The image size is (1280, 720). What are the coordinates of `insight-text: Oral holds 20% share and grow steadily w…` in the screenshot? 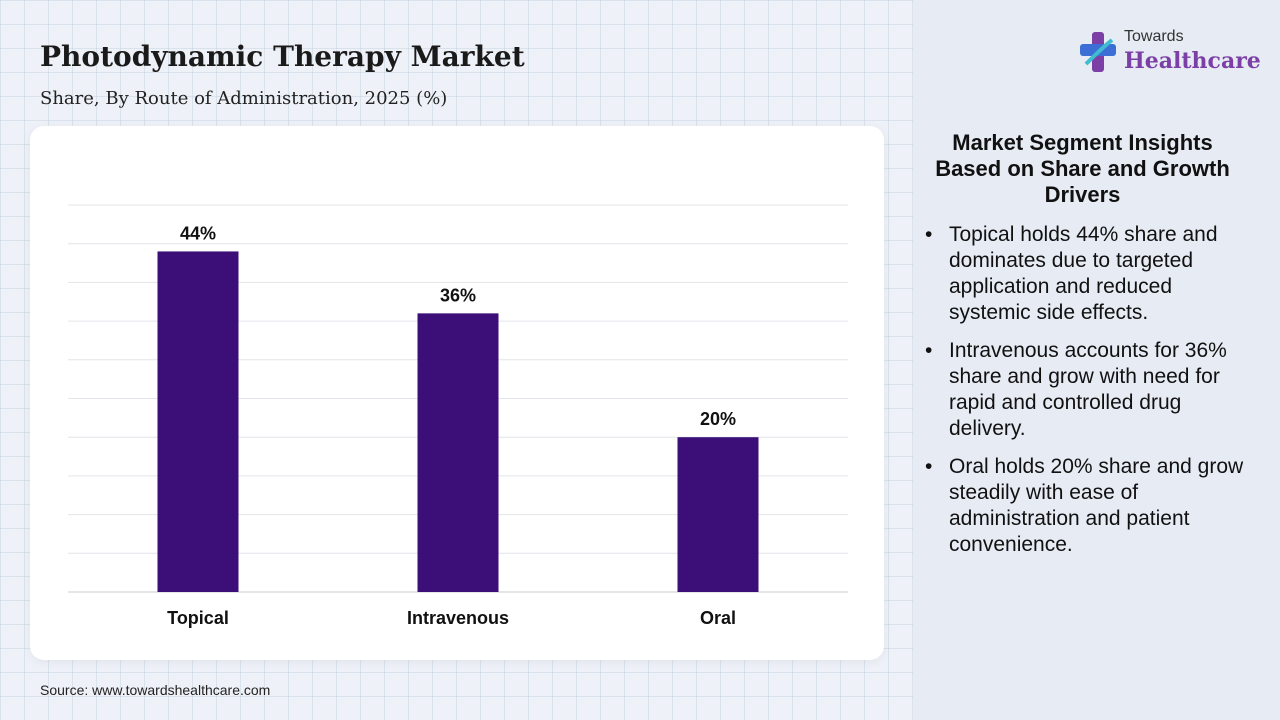 It's located at (1096, 505).